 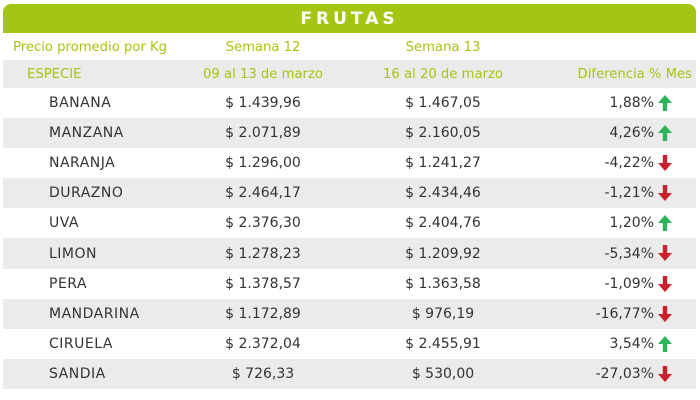 What do you see at coordinates (349, 133) in the screenshot?
I see `table-row: MANZANA $ 2.071,89 $ 2.160,05 4,26%` at bounding box center [349, 133].